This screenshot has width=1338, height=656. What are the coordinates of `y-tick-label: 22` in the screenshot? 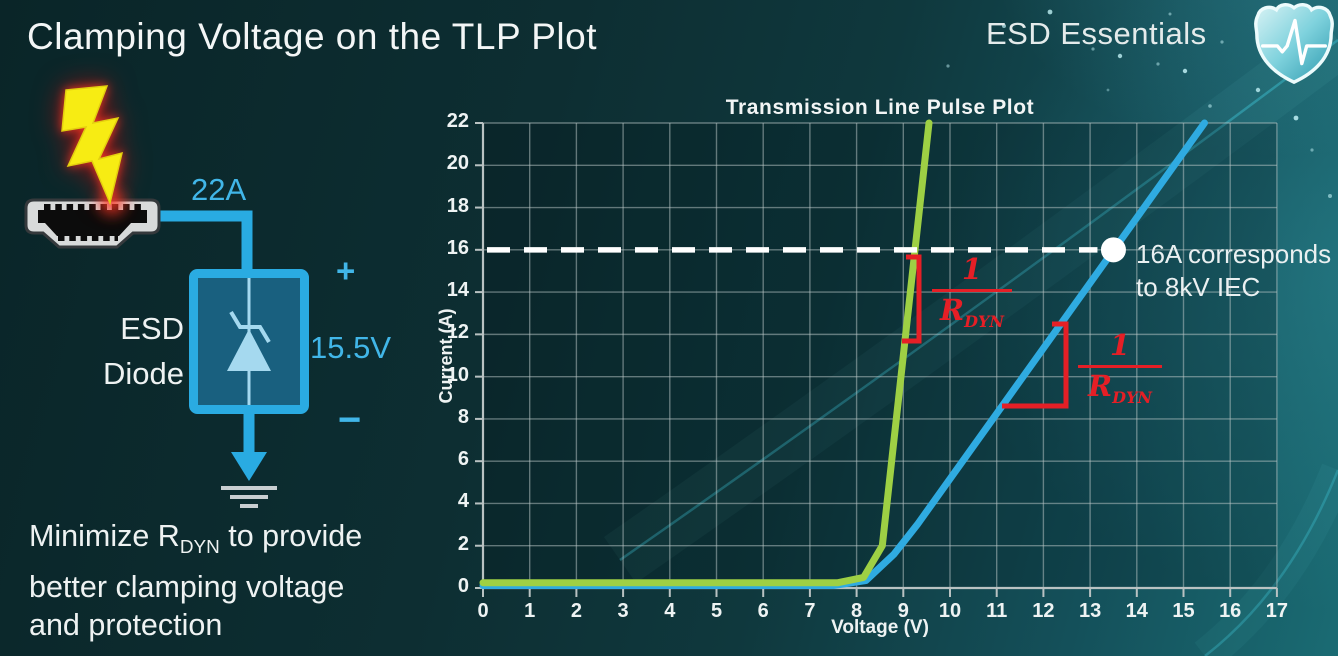 It's located at (457, 121).